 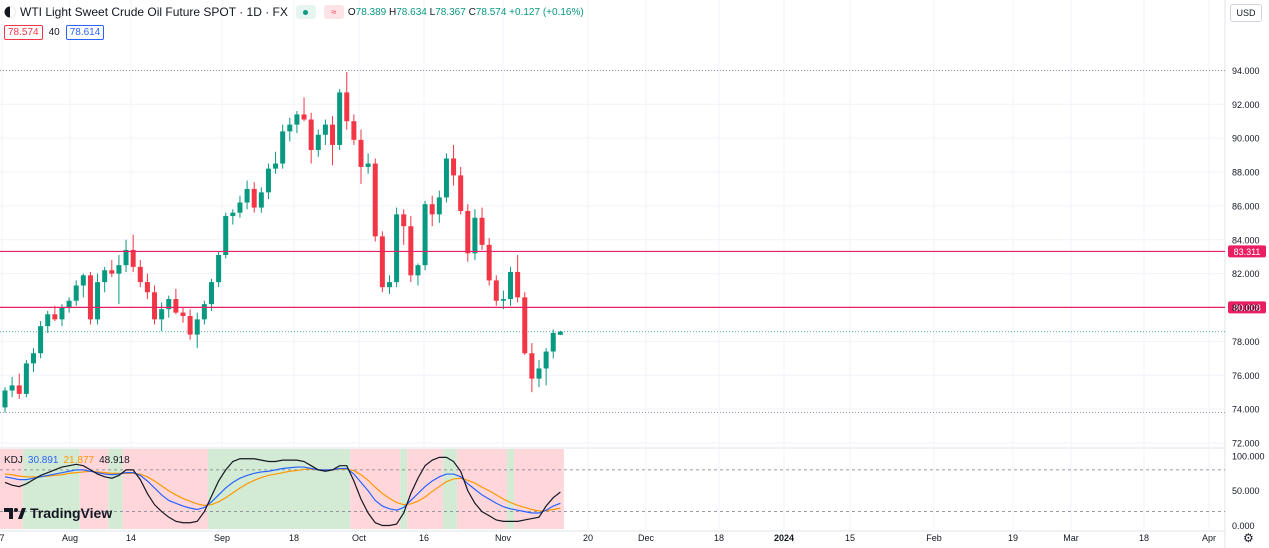 What do you see at coordinates (633, 279) in the screenshot?
I see `horizontal-price-lines: 83.311 80.008` at bounding box center [633, 279].